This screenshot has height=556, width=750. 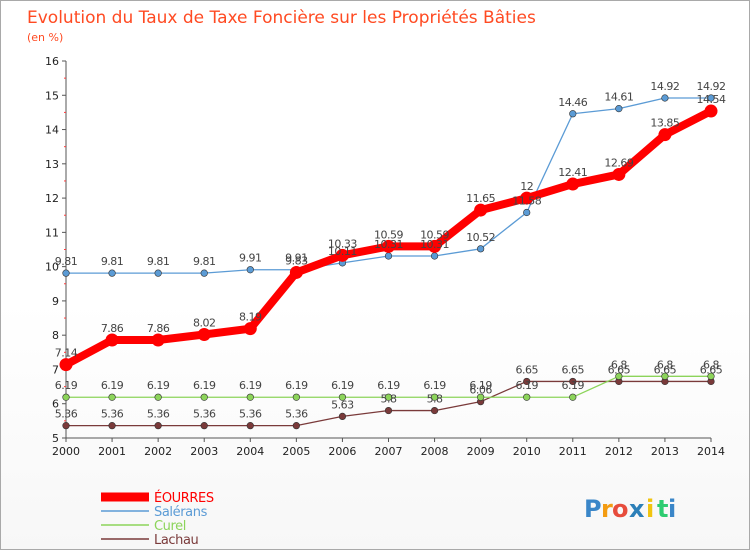 What do you see at coordinates (158, 328) in the screenshot?
I see `series-0-data-label: 7.86` at bounding box center [158, 328].